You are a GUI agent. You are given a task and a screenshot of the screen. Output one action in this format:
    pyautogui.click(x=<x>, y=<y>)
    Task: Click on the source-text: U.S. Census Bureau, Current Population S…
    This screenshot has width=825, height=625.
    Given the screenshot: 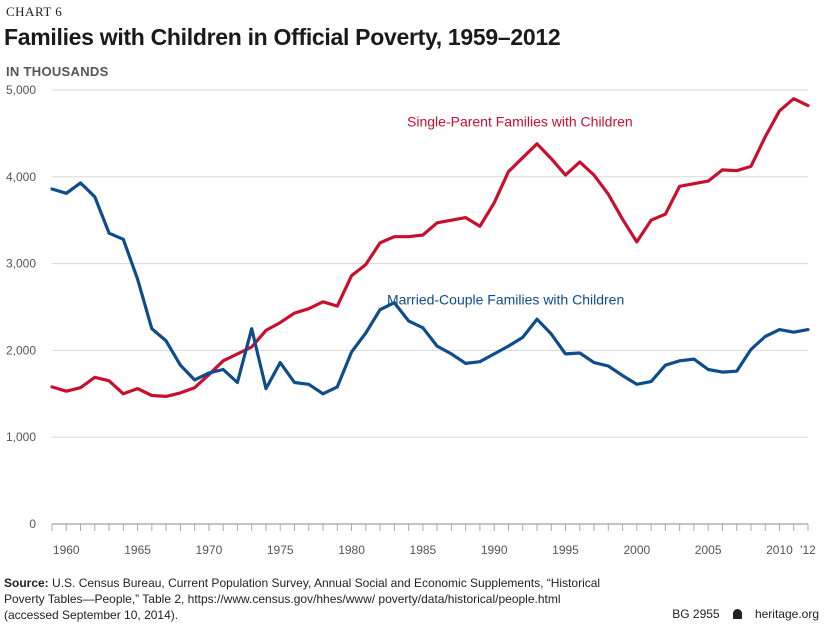 What is the action you would take?
    pyautogui.click(x=302, y=599)
    